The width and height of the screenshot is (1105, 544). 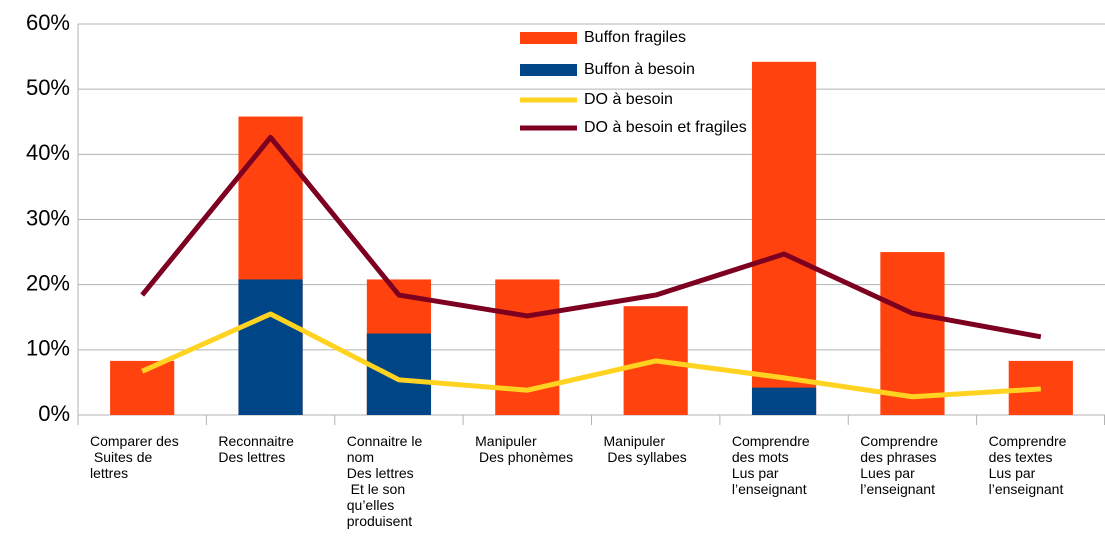 I want to click on x-tick-label: Reconnaitre Des lettres, so click(x=256, y=449).